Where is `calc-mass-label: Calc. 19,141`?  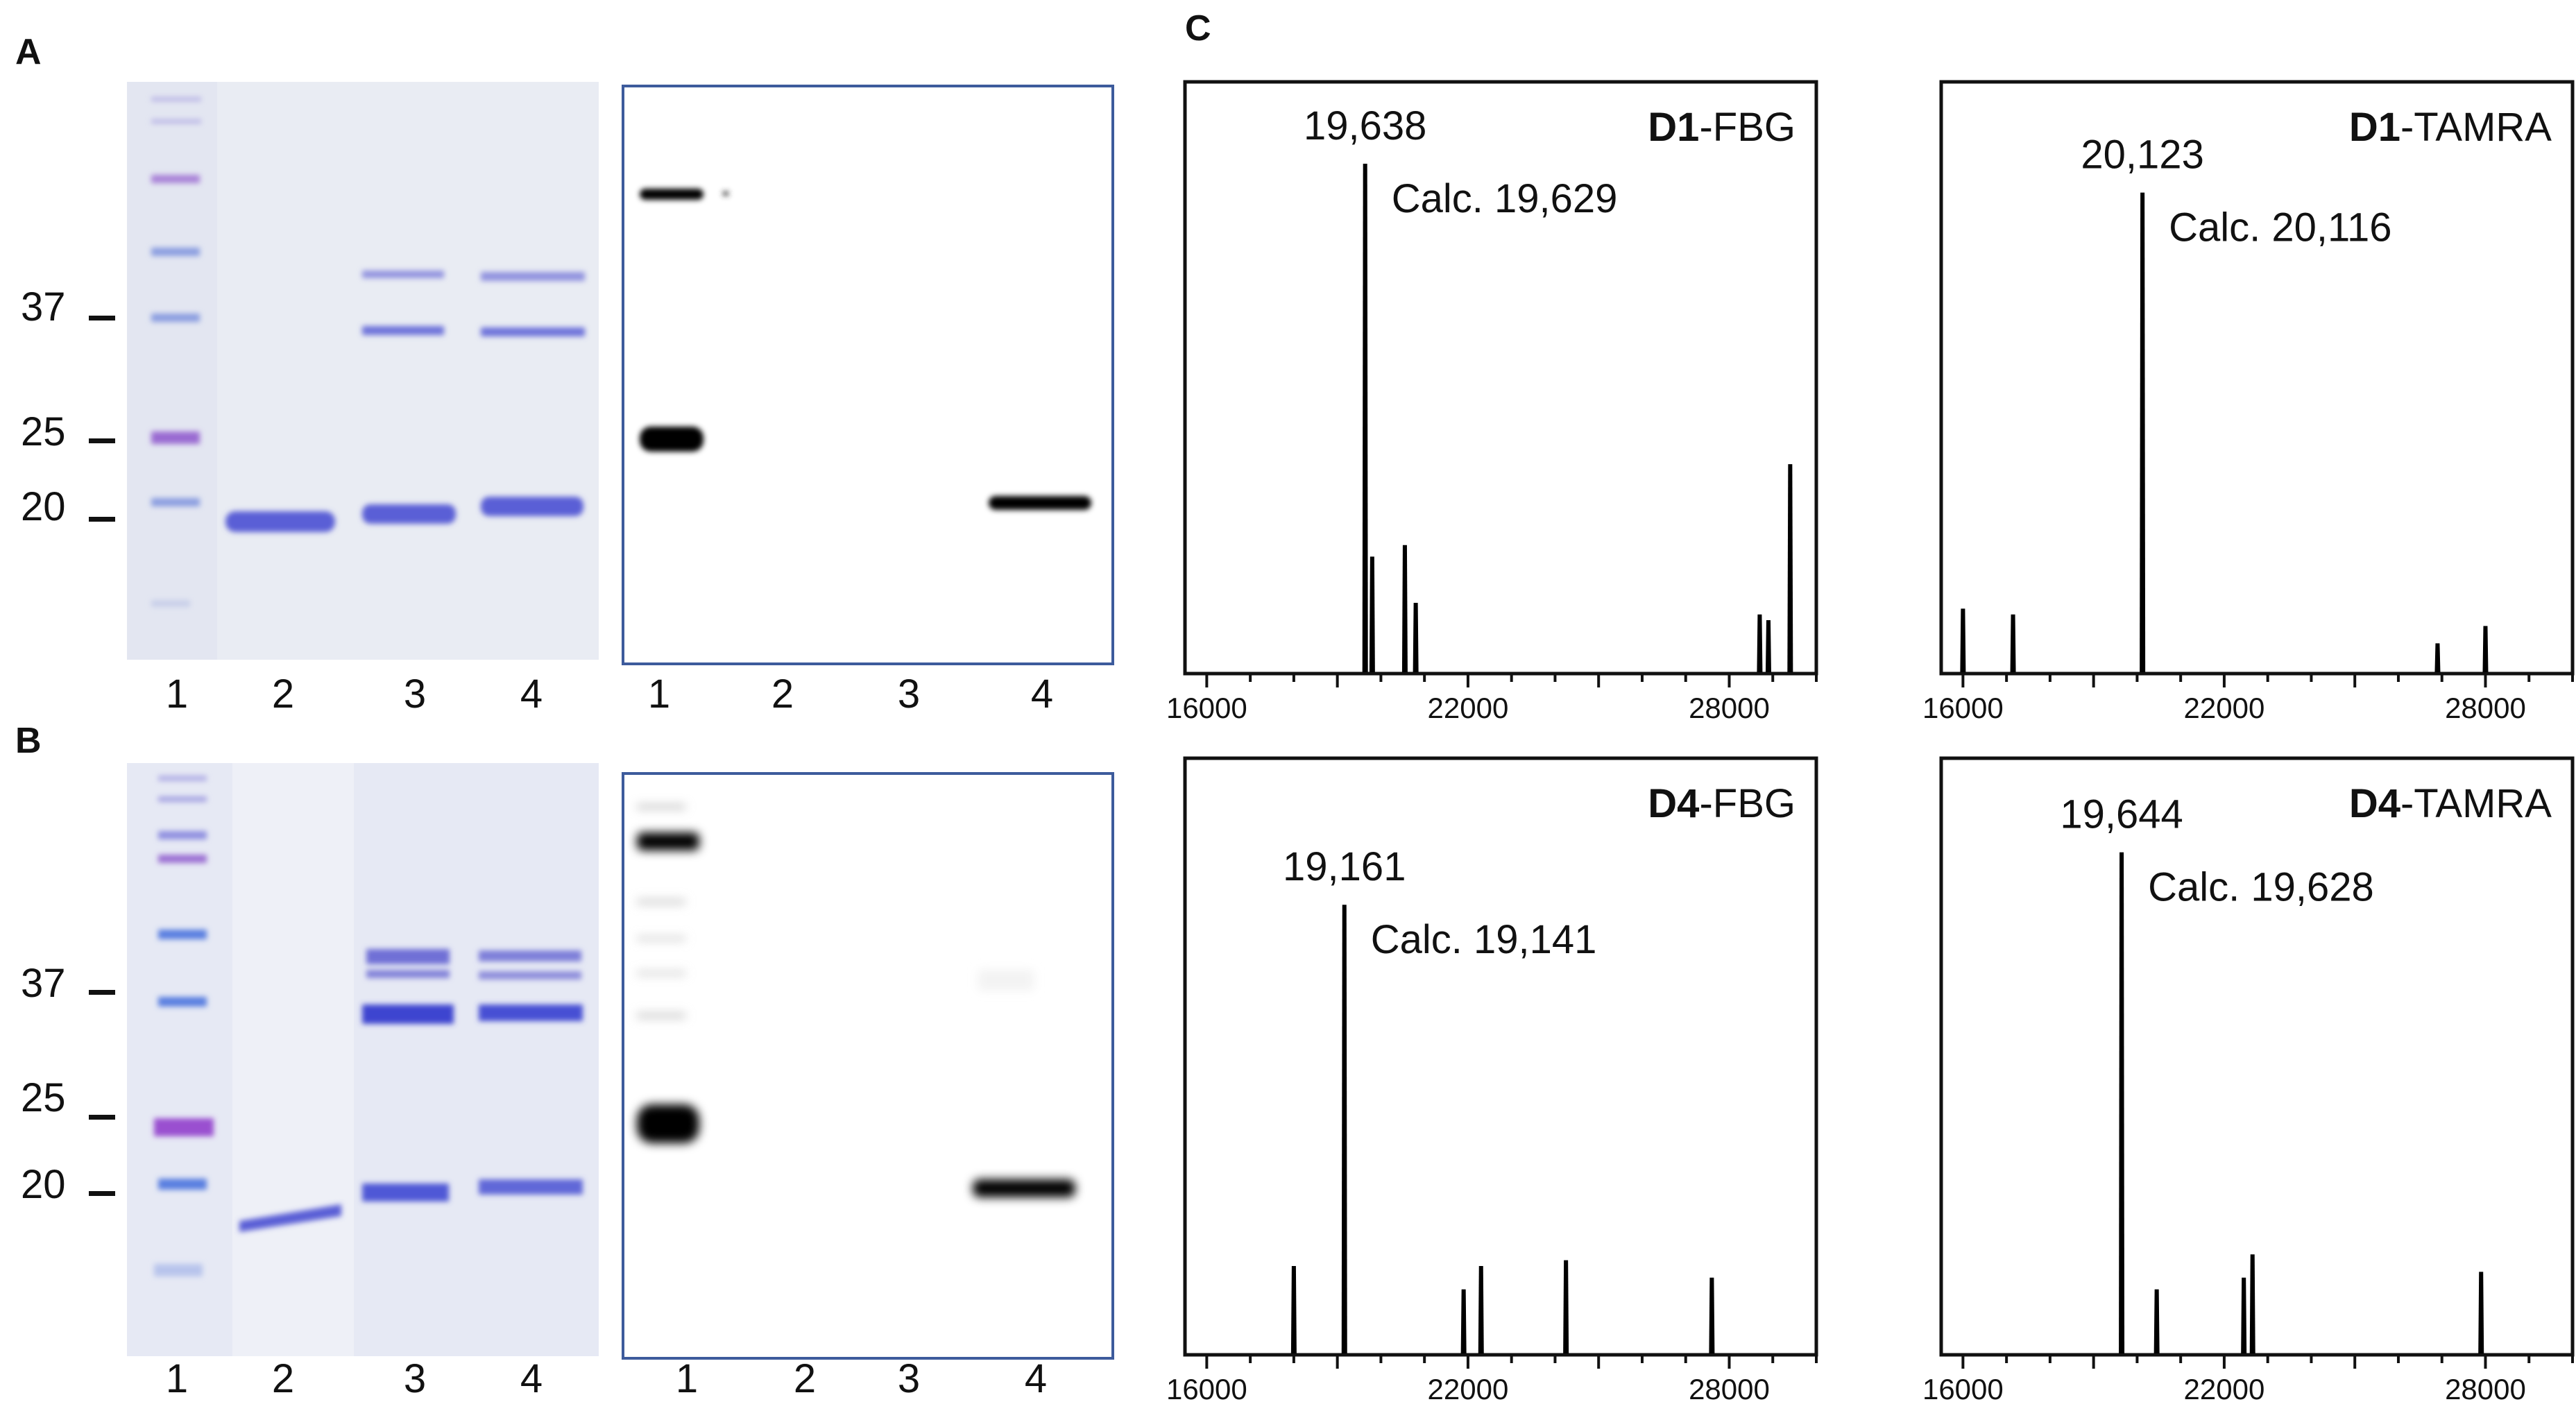
calc-mass-label: Calc. 19,141 is located at coordinates (1484, 939).